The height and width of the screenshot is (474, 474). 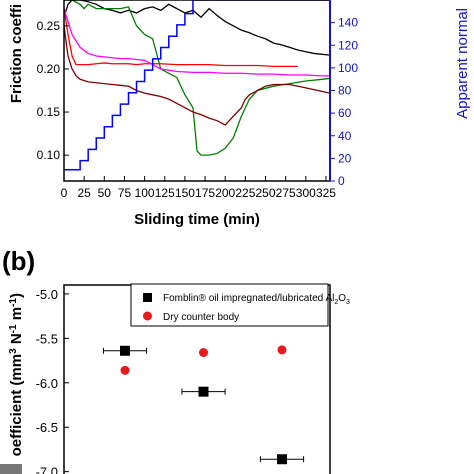 What do you see at coordinates (203, 405) in the screenshot?
I see `panel-b-points` at bounding box center [203, 405].